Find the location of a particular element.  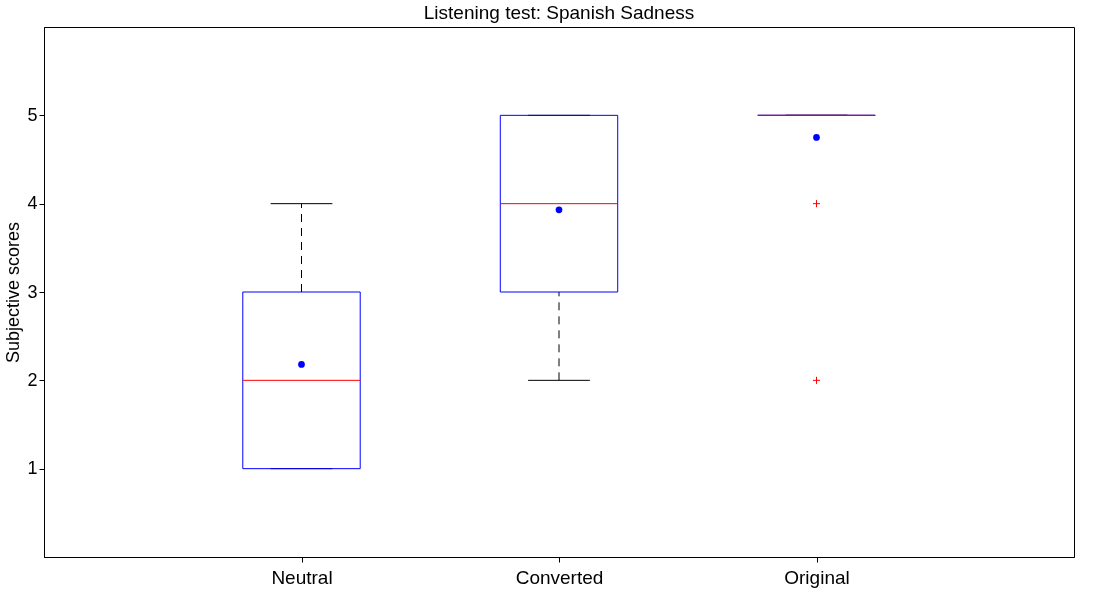

y-tick-label: 4 is located at coordinates (32, 203).